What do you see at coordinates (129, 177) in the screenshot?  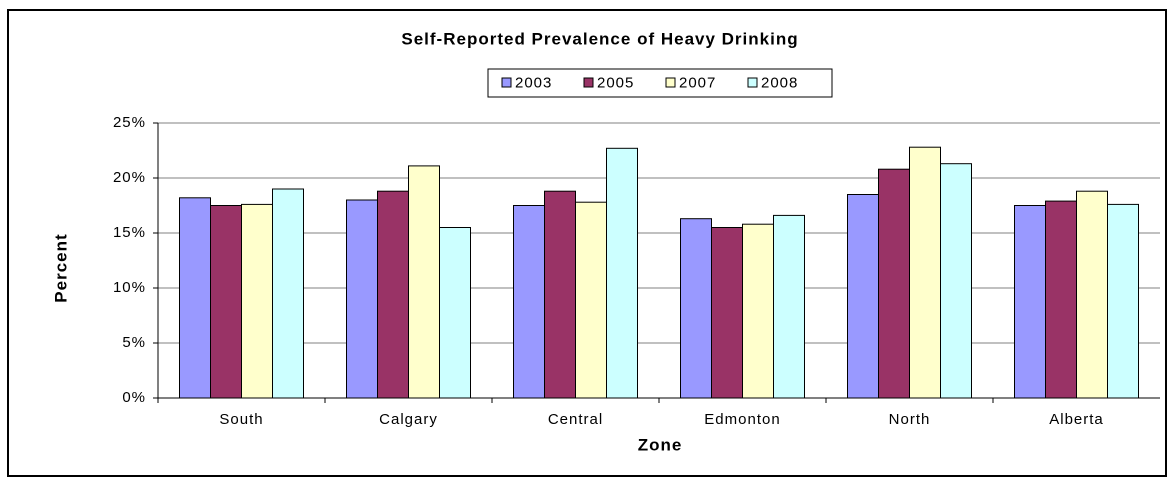 I see `y-tick-label: 20%` at bounding box center [129, 177].